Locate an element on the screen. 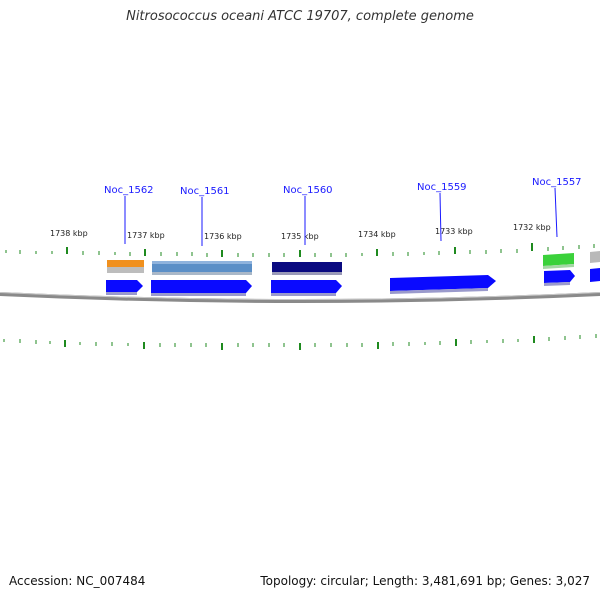  feature-bar-steelblue is located at coordinates (202, 268).